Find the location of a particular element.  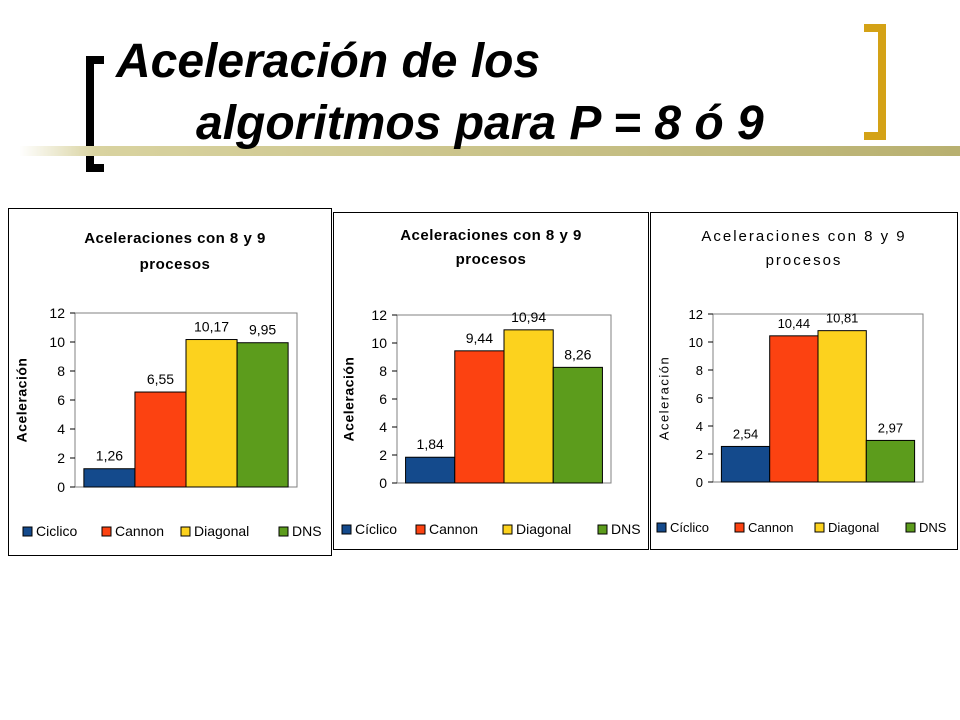

chart-2-y-tick-label: 2 is located at coordinates (383, 455).